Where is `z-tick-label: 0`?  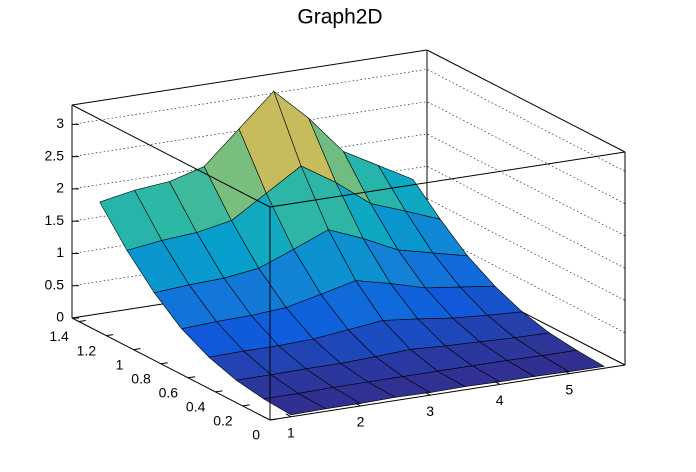
z-tick-label: 0 is located at coordinates (60, 317).